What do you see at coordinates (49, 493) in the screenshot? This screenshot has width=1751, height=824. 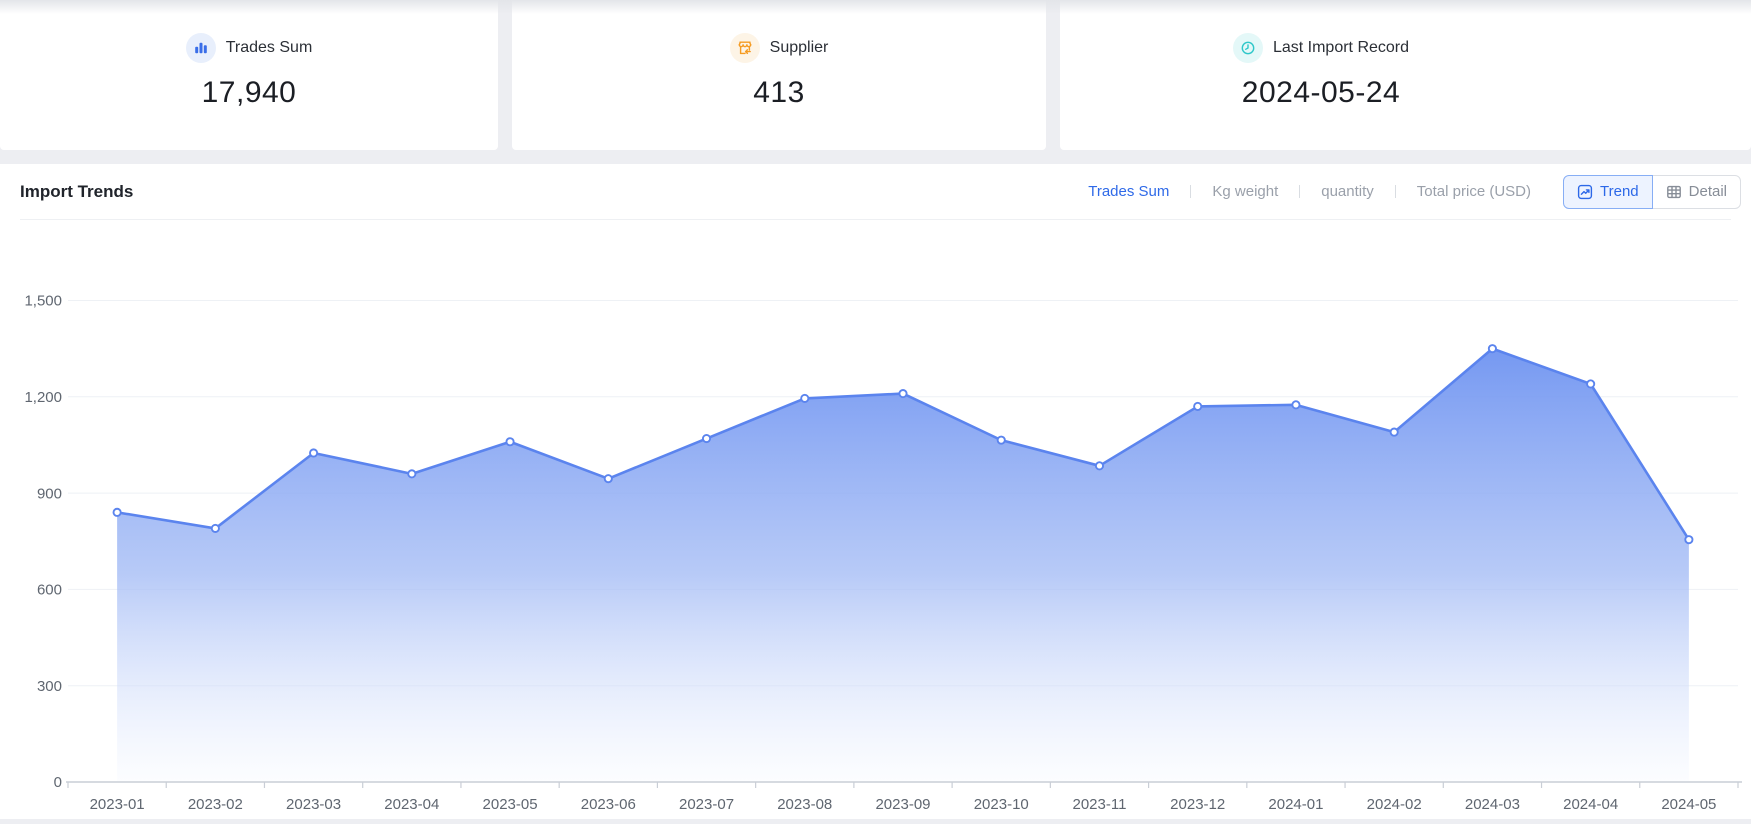 I see `y-tick-label: 900` at bounding box center [49, 493].